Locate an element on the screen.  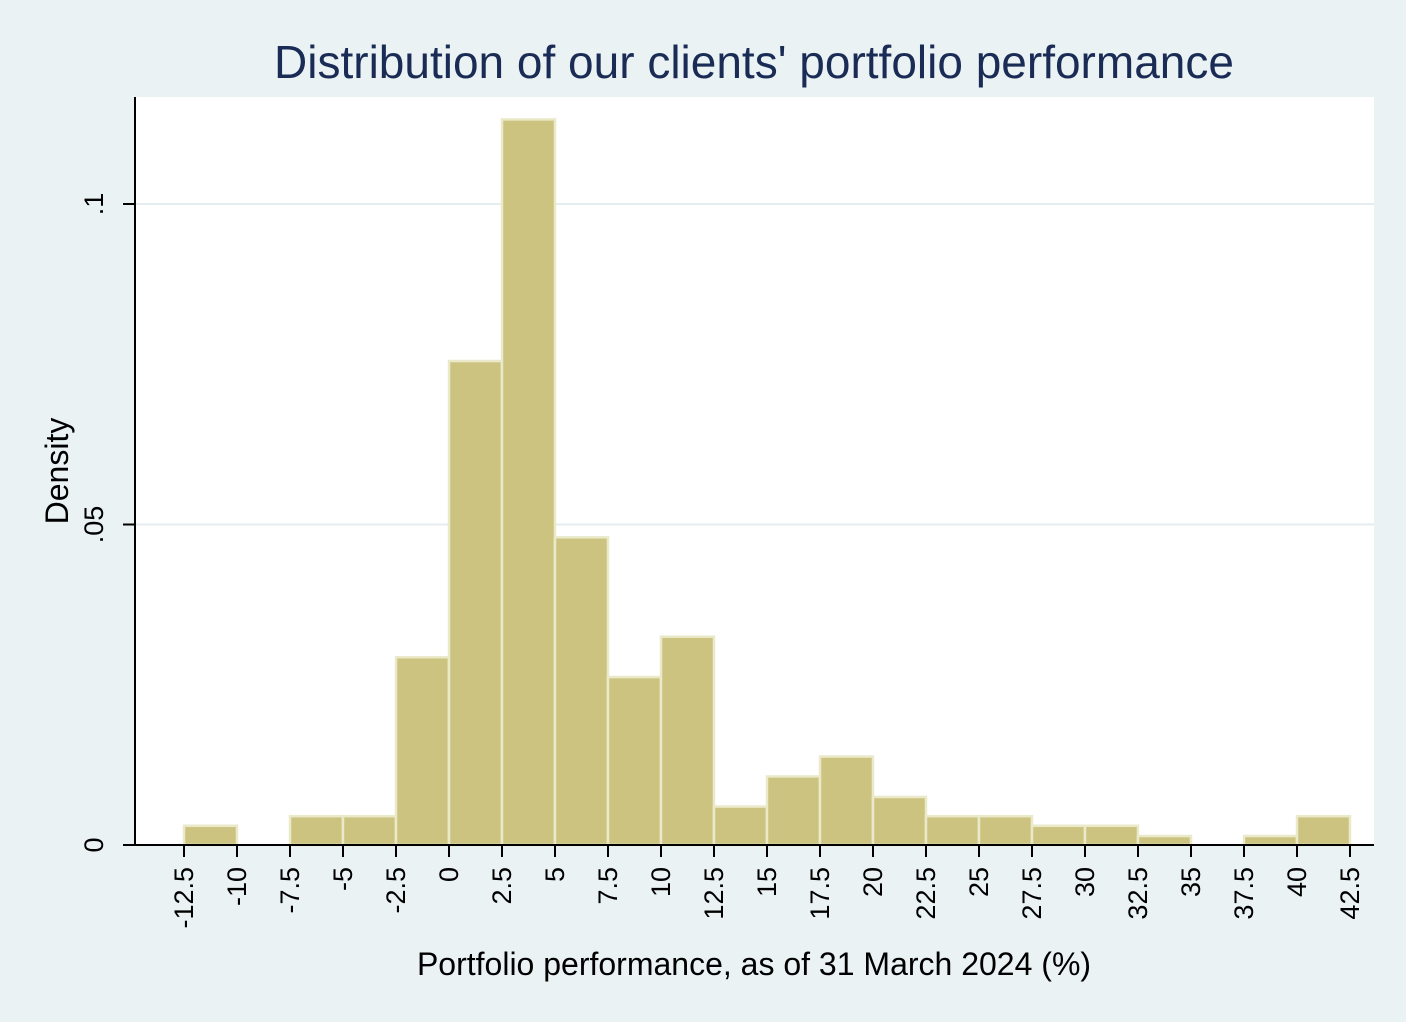
x-tick-label-6: 2.5 is located at coordinates (502, 886).